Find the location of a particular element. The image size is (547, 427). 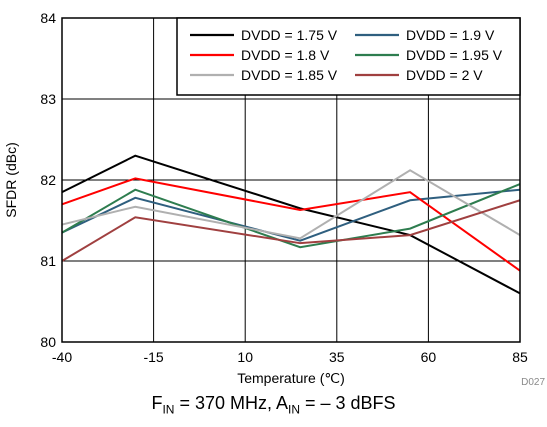

legend-box is located at coordinates (348, 56).